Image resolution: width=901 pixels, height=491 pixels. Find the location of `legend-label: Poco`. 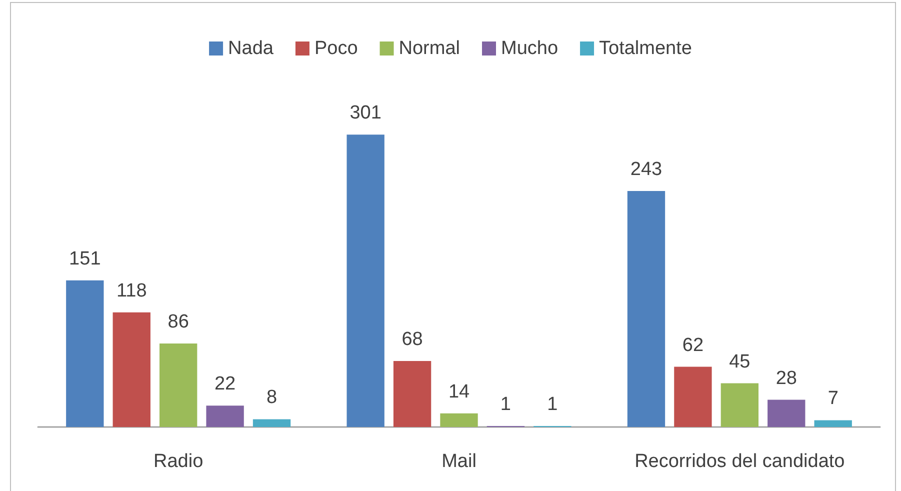

legend-label: Poco is located at coordinates (336, 48).